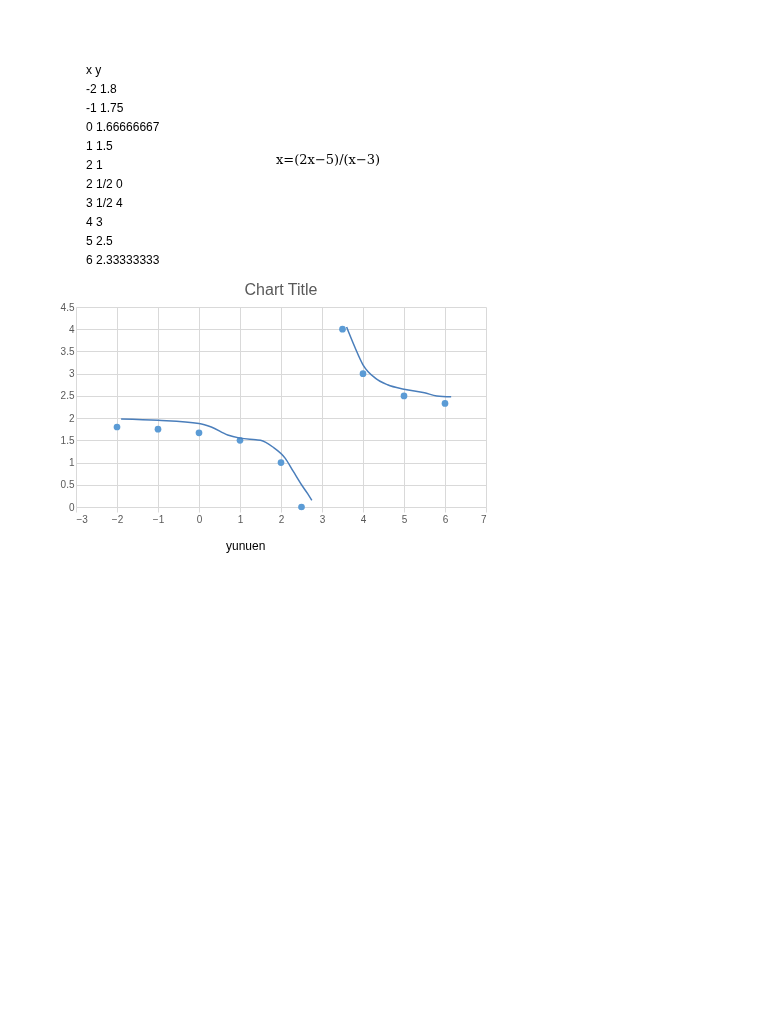  Describe the element at coordinates (102, 88) in the screenshot. I see `text: -2 1.8` at that location.